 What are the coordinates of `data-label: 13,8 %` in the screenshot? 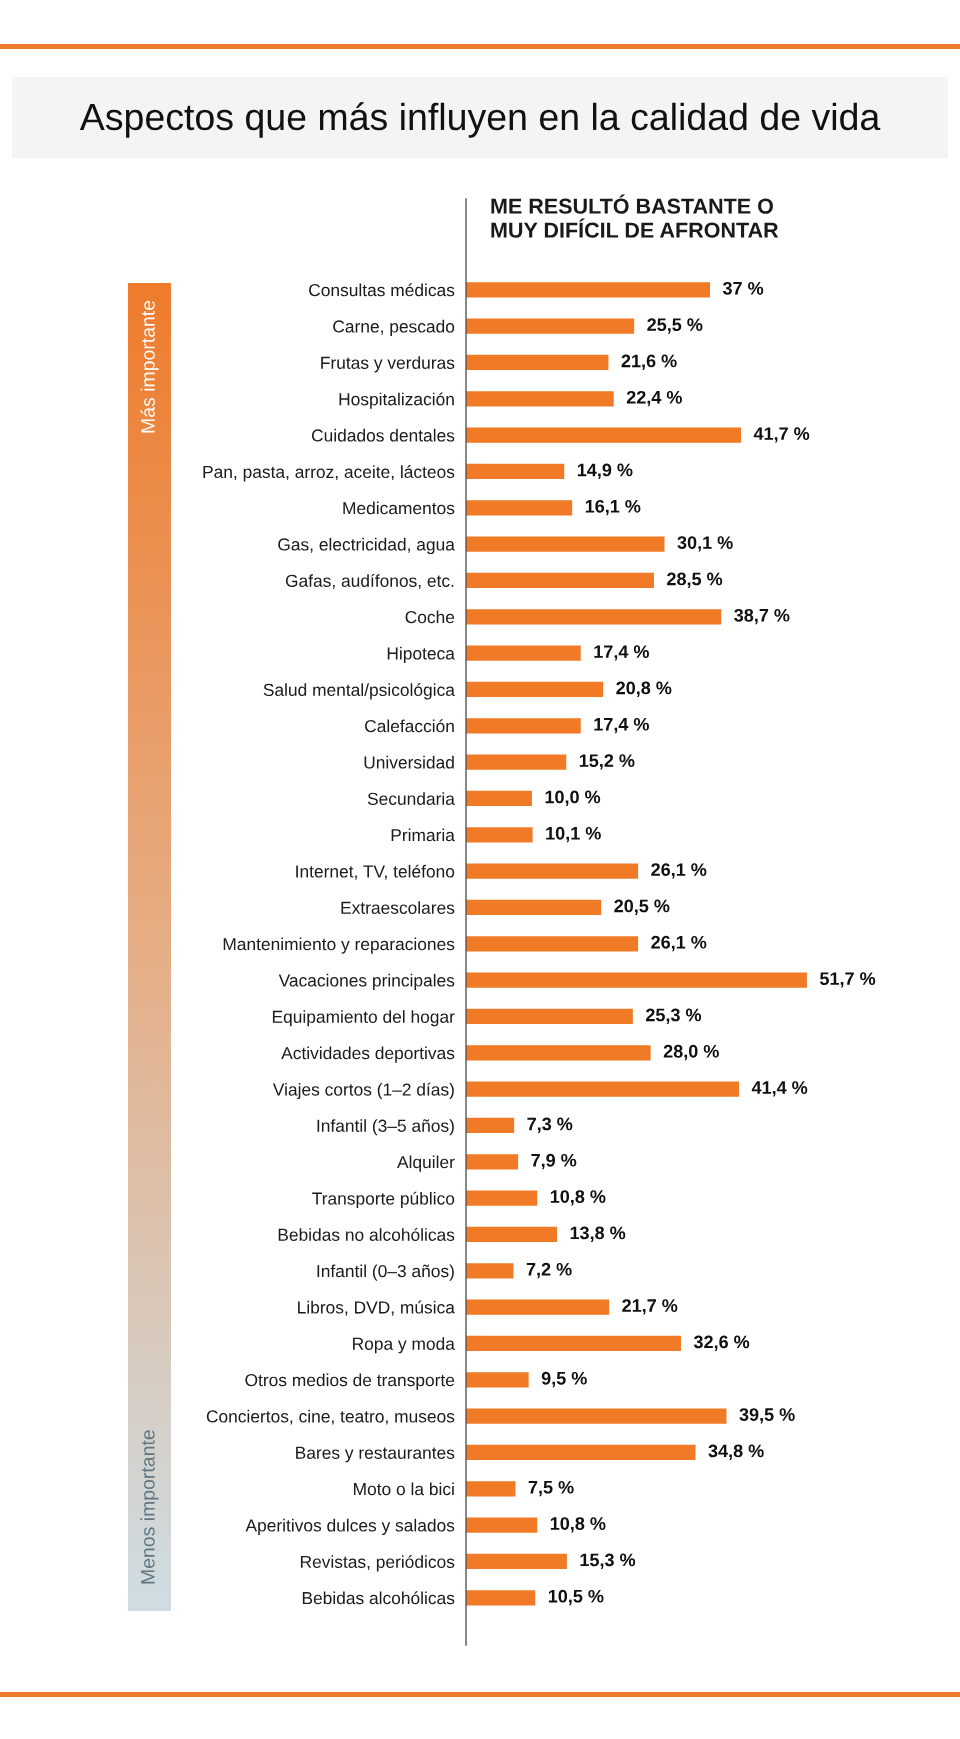 It's located at (598, 1234).